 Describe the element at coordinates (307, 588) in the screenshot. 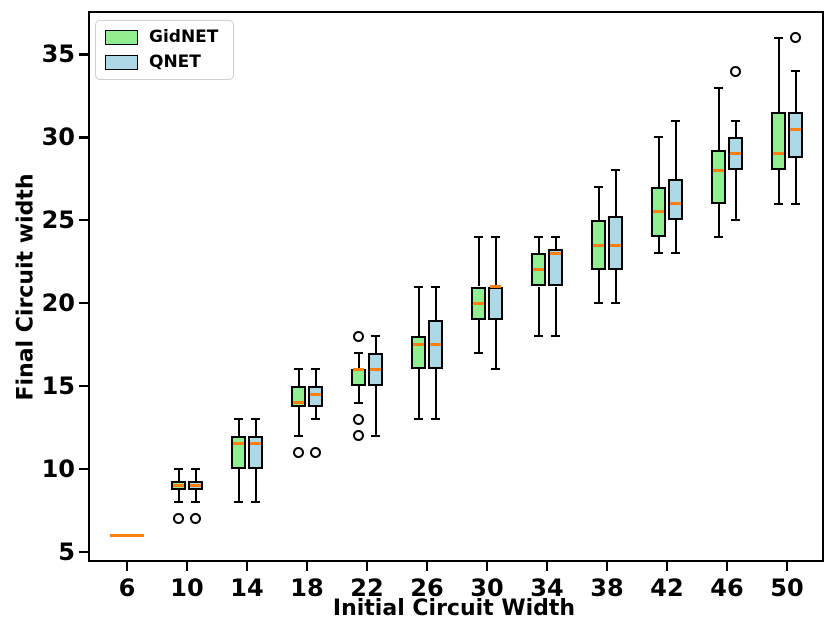

I see `x-tick-label: 18` at that location.